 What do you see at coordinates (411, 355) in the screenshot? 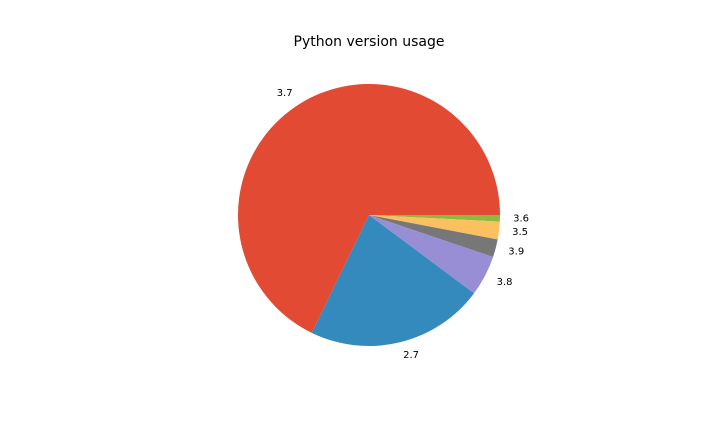
I see `pie-label-2-7: 2.7` at bounding box center [411, 355].